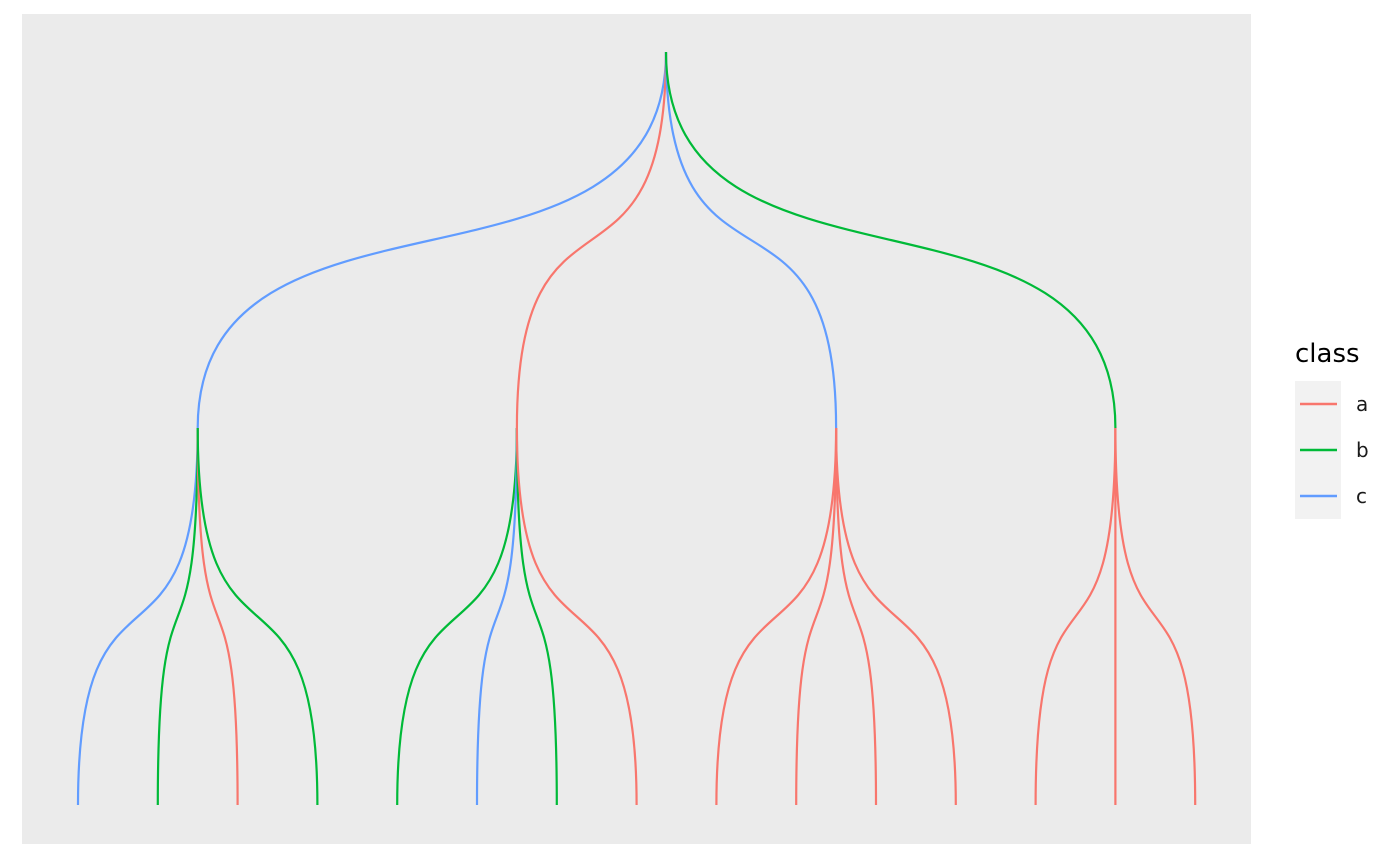 Image resolution: width=1400 pixels, height=866 pixels. What do you see at coordinates (432, 240) in the screenshot?
I see `branch-edge-g1` at bounding box center [432, 240].